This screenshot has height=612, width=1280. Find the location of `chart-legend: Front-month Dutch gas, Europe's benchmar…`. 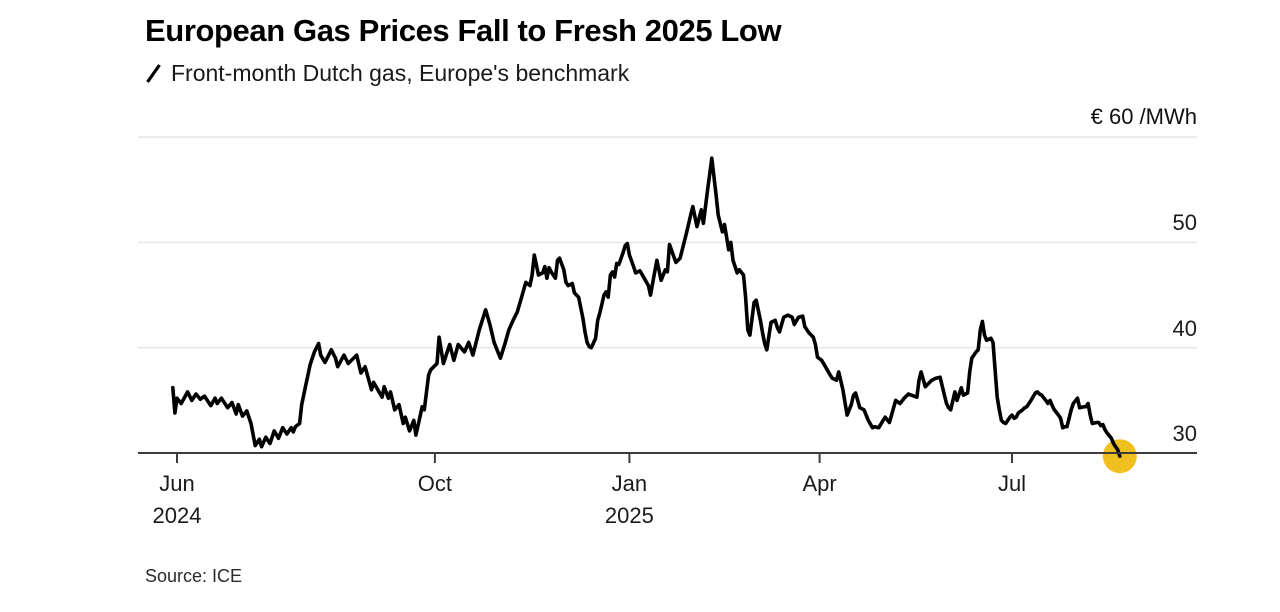

chart-legend: Front-month Dutch gas, Europe's benchmar… is located at coordinates (387, 73).